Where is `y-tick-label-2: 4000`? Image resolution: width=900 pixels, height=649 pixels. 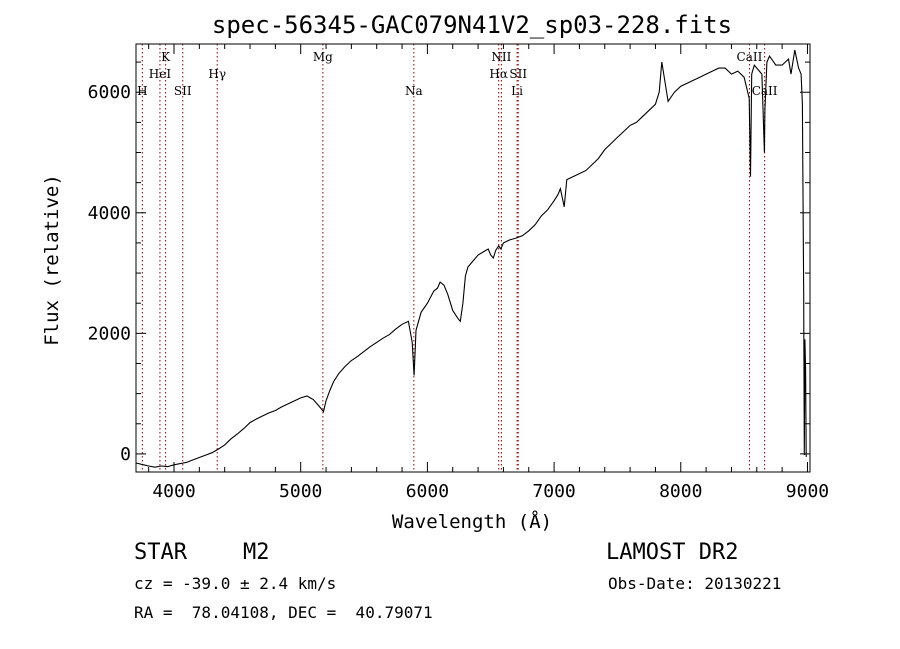
y-tick-label-2: 4000 is located at coordinates (109, 213).